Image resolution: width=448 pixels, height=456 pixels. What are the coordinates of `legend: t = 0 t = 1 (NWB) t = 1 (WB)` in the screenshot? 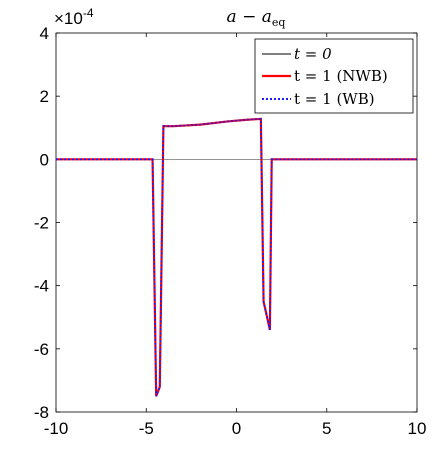 It's located at (334, 76).